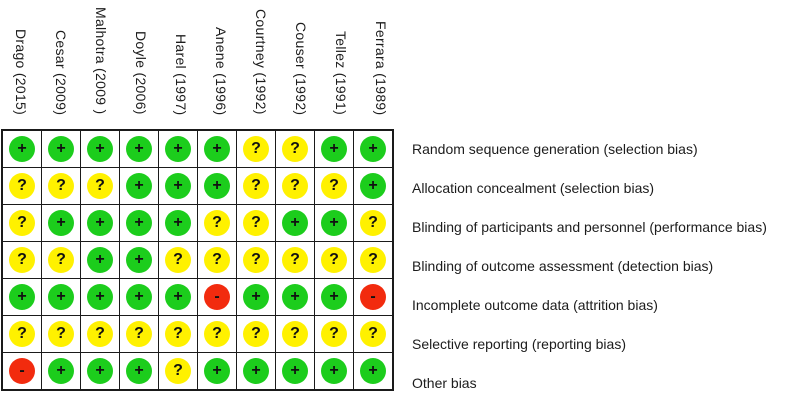  What do you see at coordinates (535, 304) in the screenshot?
I see `domain-label: Incomplete outcome data (attrition bias)` at bounding box center [535, 304].